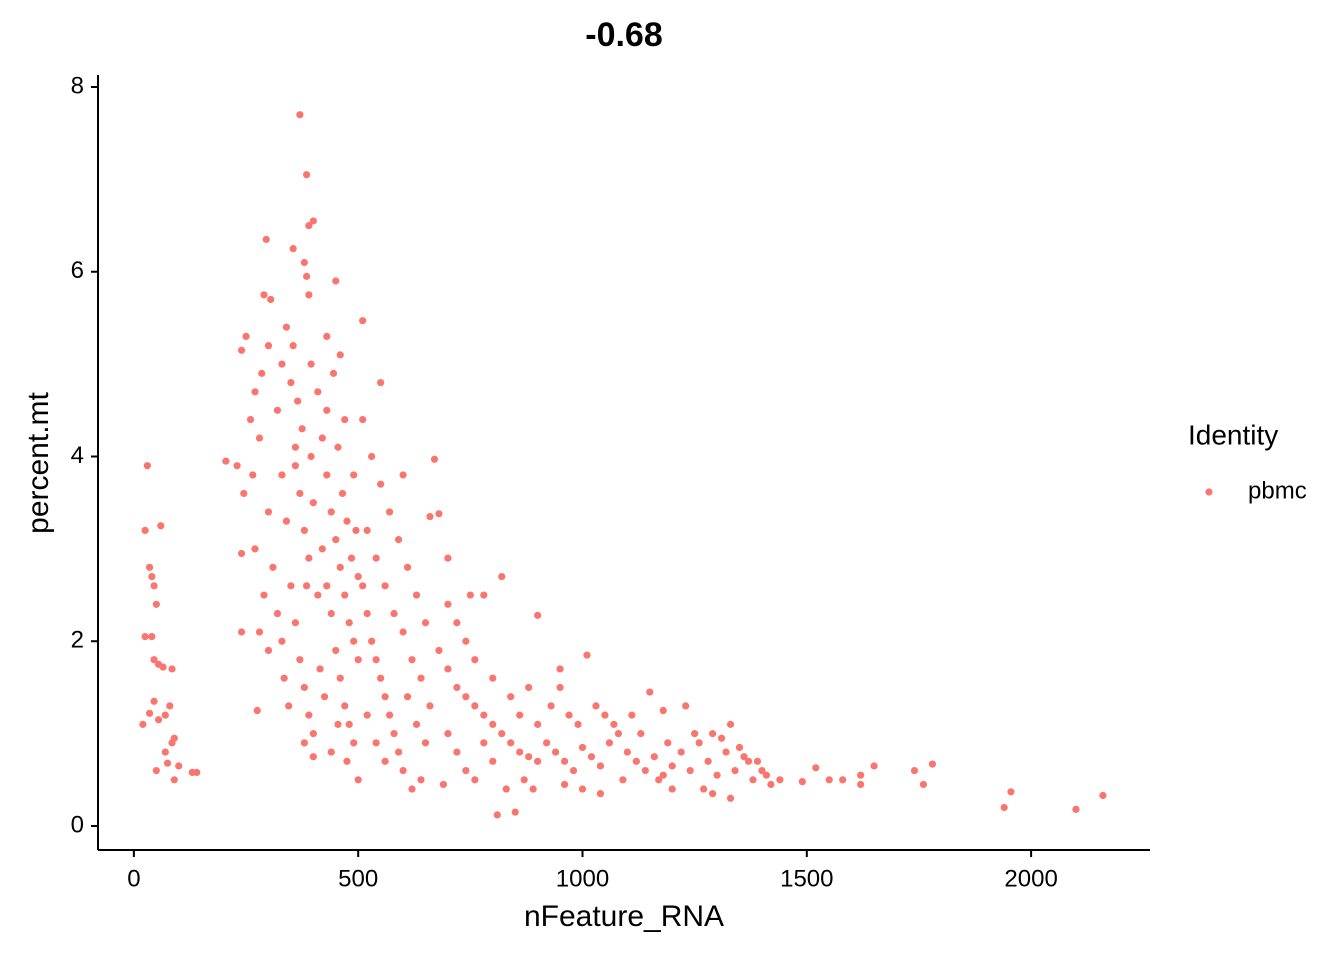 The width and height of the screenshot is (1344, 960). Describe the element at coordinates (582, 878) in the screenshot. I see `x-tick-label: 1000` at that location.